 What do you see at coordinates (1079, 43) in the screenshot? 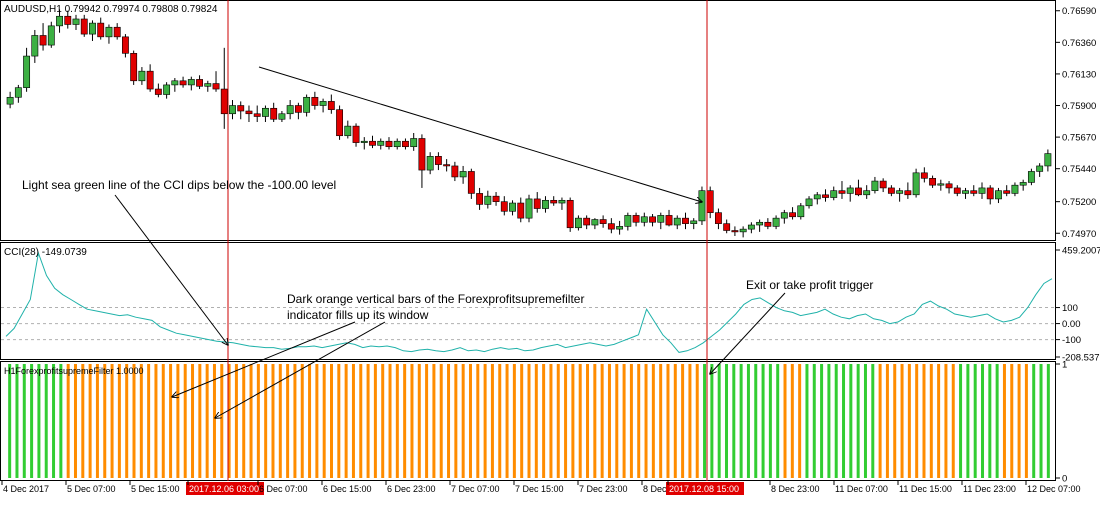
I see `price-tick-label: 0.76360` at bounding box center [1079, 43].